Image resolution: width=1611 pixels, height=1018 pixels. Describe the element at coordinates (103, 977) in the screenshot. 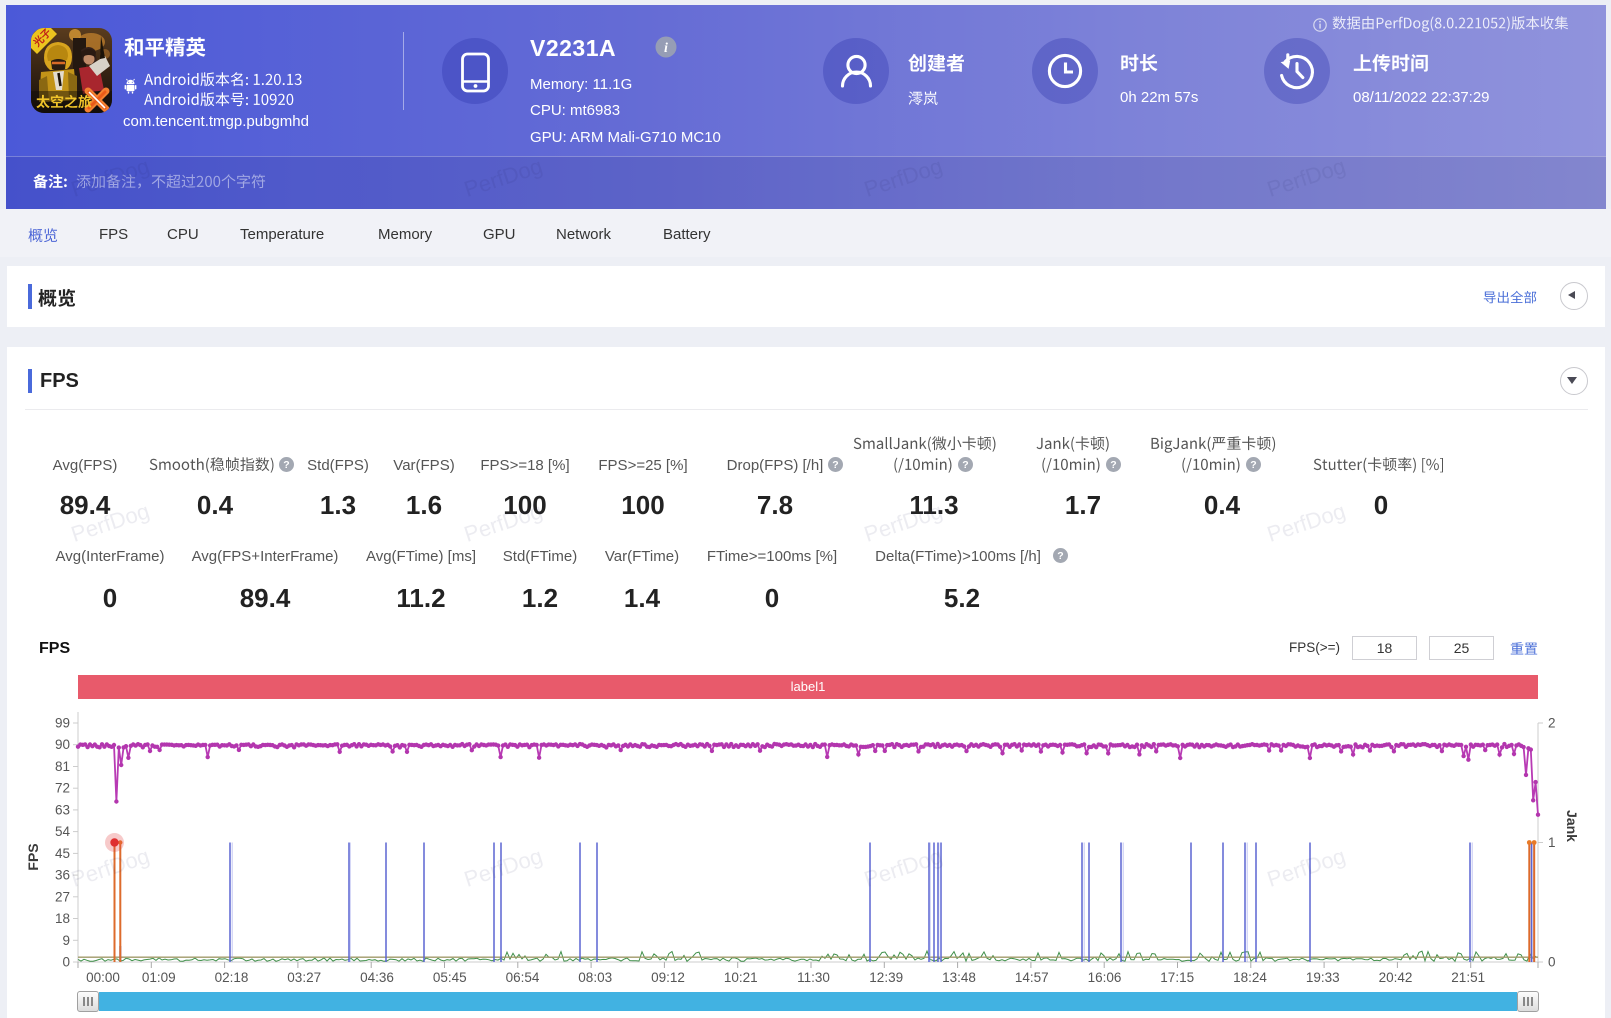

I see `svg-text: 00:00` at that location.